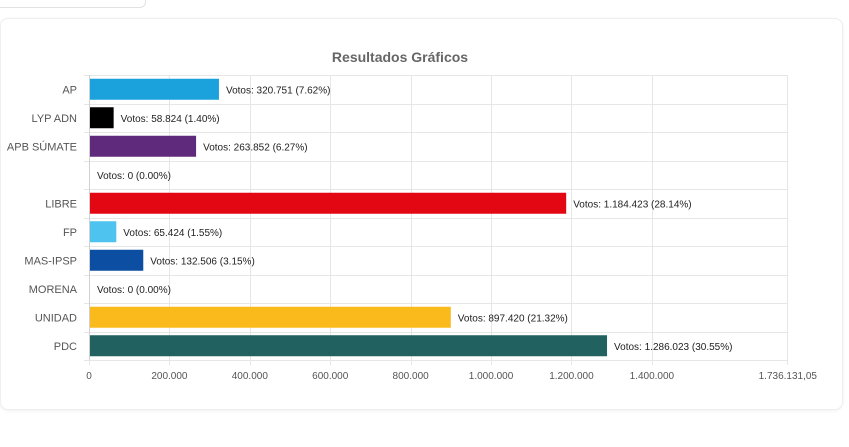 This screenshot has height=447, width=849. What do you see at coordinates (73, 4) in the screenshot?
I see `top-control-stub` at bounding box center [73, 4].